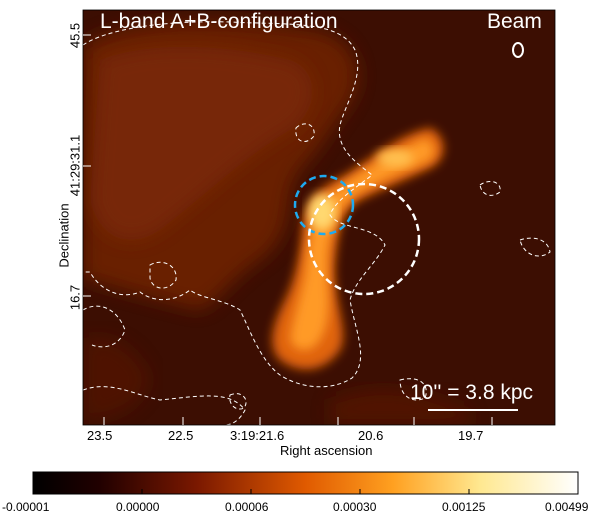  What do you see at coordinates (25, 507) in the screenshot?
I see `colorbar-tick-label: -0.00001` at bounding box center [25, 507].